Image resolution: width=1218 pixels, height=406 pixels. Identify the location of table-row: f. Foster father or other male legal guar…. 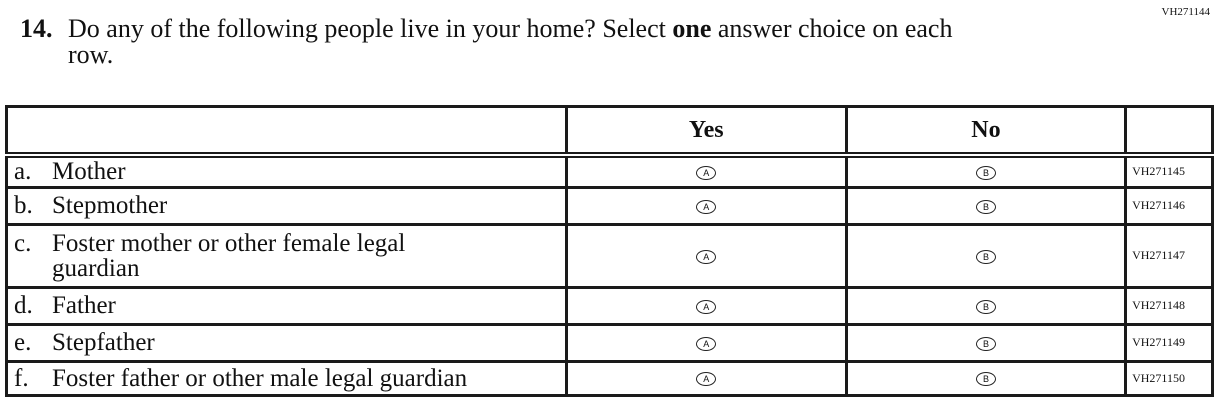
(609, 378).